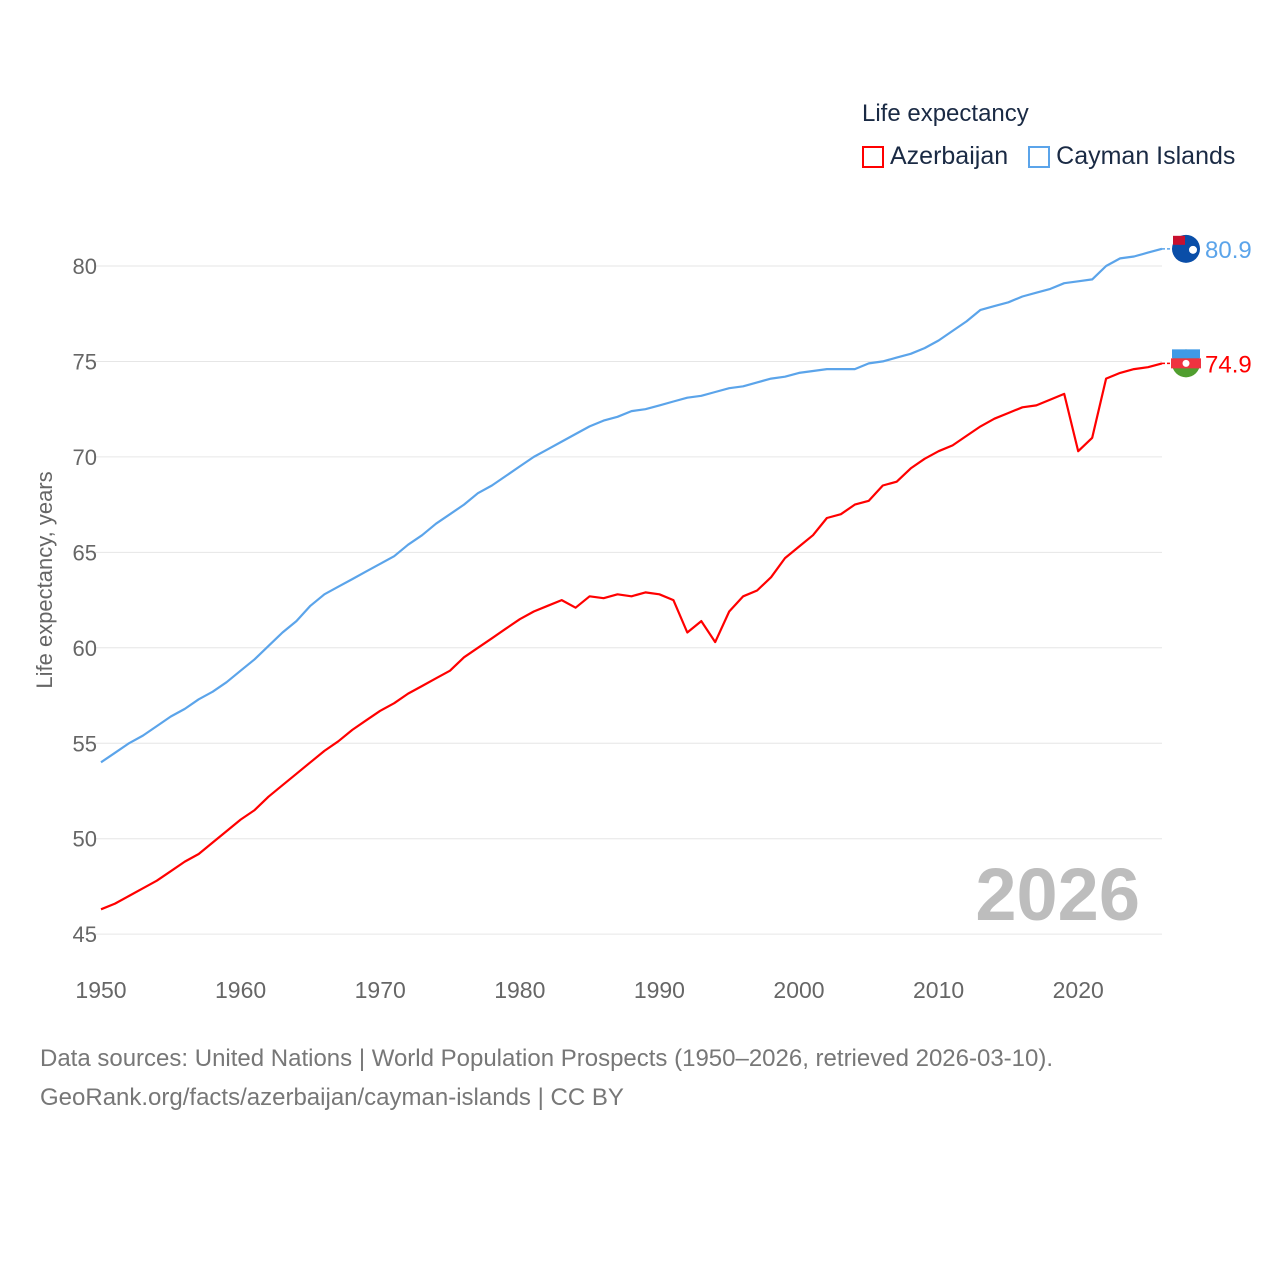 Image resolution: width=1280 pixels, height=1280 pixels. I want to click on legend: Azerbaijan Cayman Islands, so click(1048, 156).